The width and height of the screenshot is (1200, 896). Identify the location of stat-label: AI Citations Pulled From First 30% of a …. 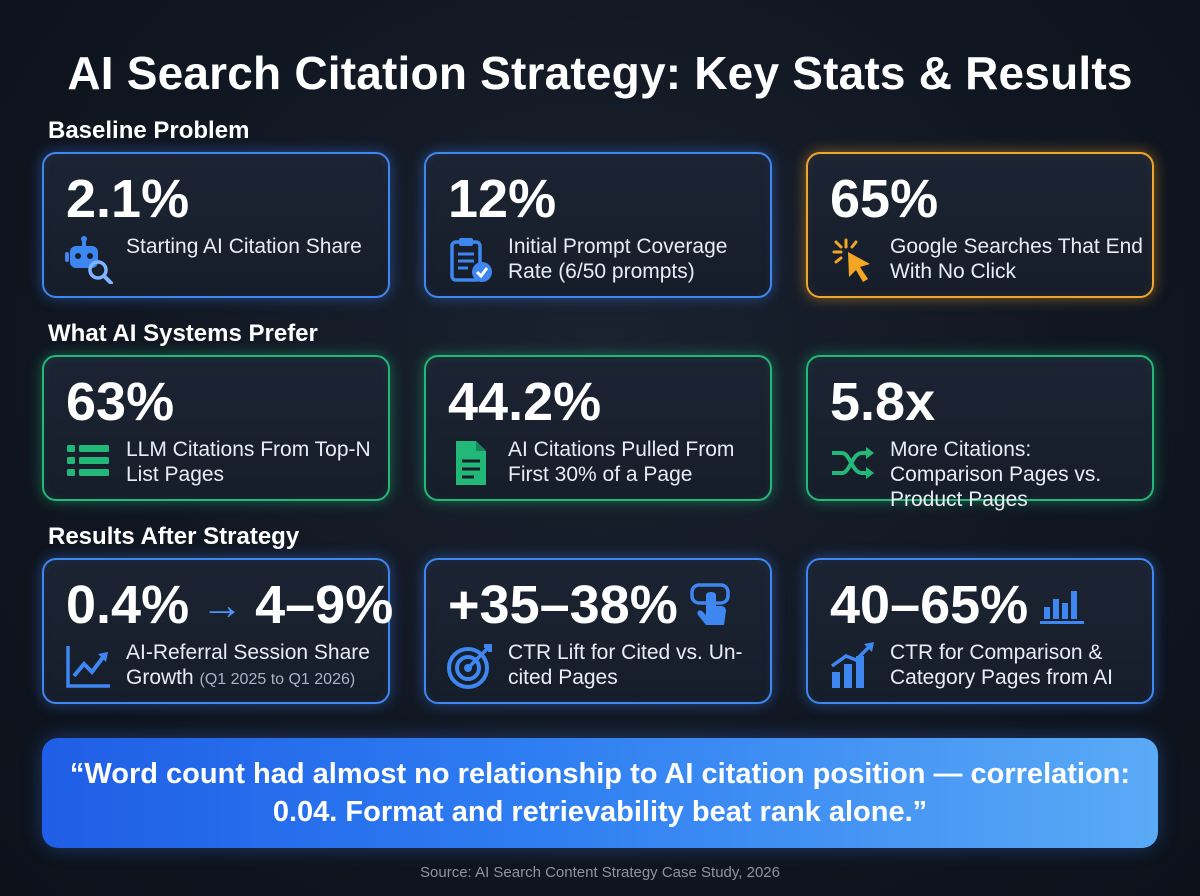
(621, 462).